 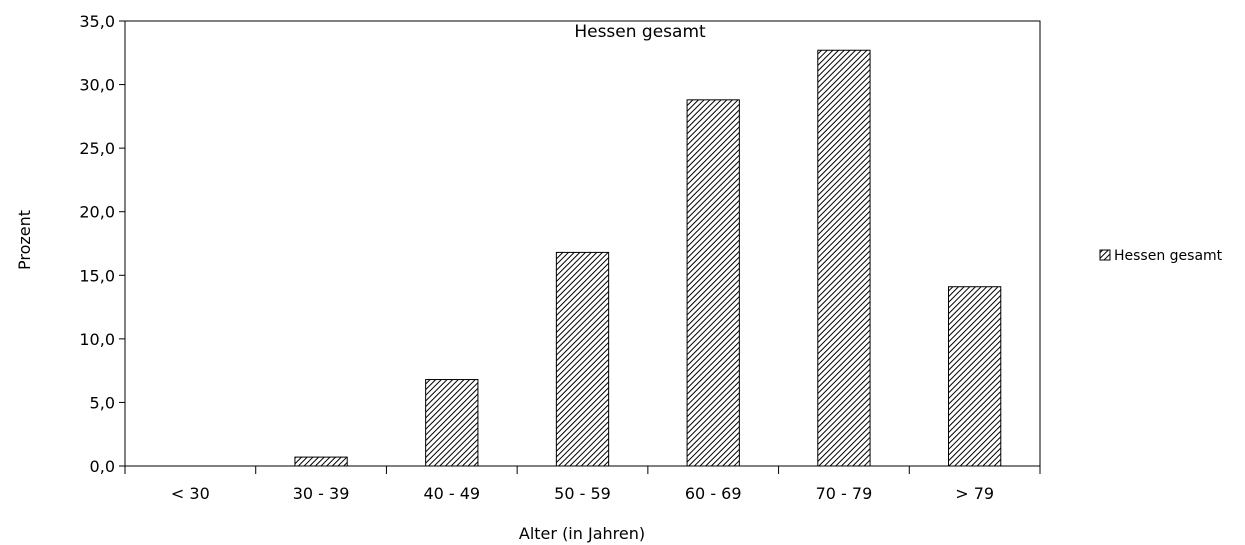 What do you see at coordinates (640, 32) in the screenshot?
I see `chart-title: Hessen gesamt` at bounding box center [640, 32].